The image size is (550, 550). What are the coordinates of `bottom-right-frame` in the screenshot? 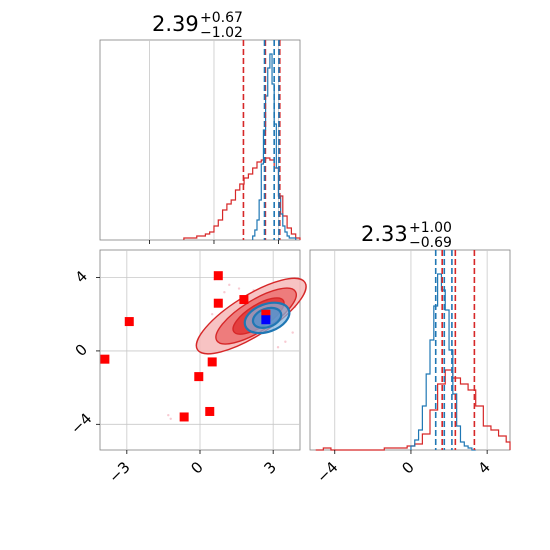 It's located at (410, 350).